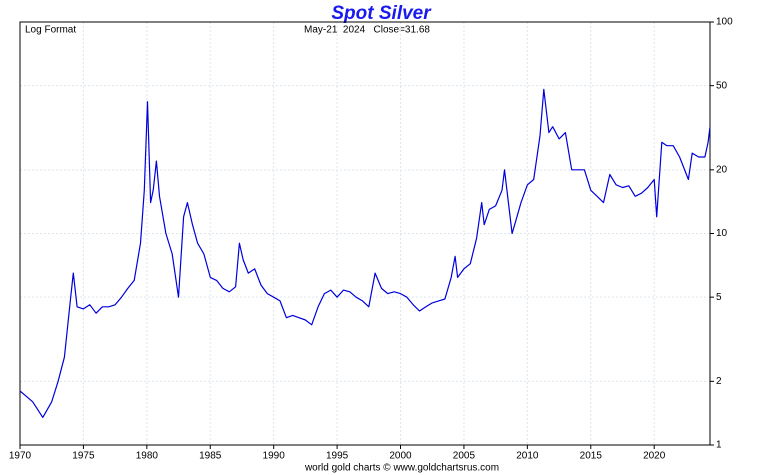  I want to click on y-tick-label: 1, so click(719, 445).